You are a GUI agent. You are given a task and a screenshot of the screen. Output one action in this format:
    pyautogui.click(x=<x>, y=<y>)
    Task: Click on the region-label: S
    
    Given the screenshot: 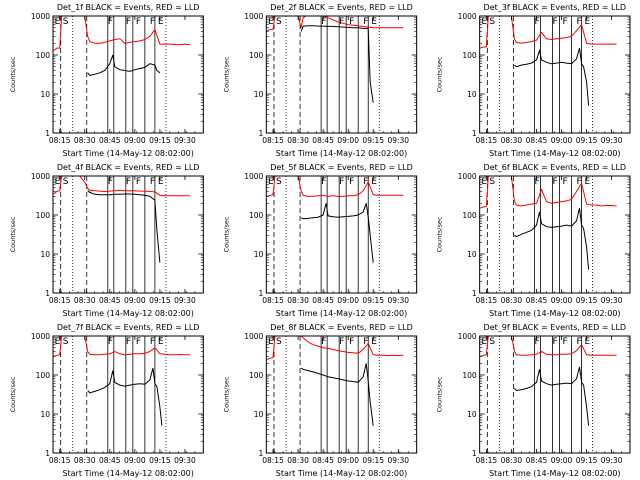 What is the action you would take?
    pyautogui.click(x=492, y=342)
    